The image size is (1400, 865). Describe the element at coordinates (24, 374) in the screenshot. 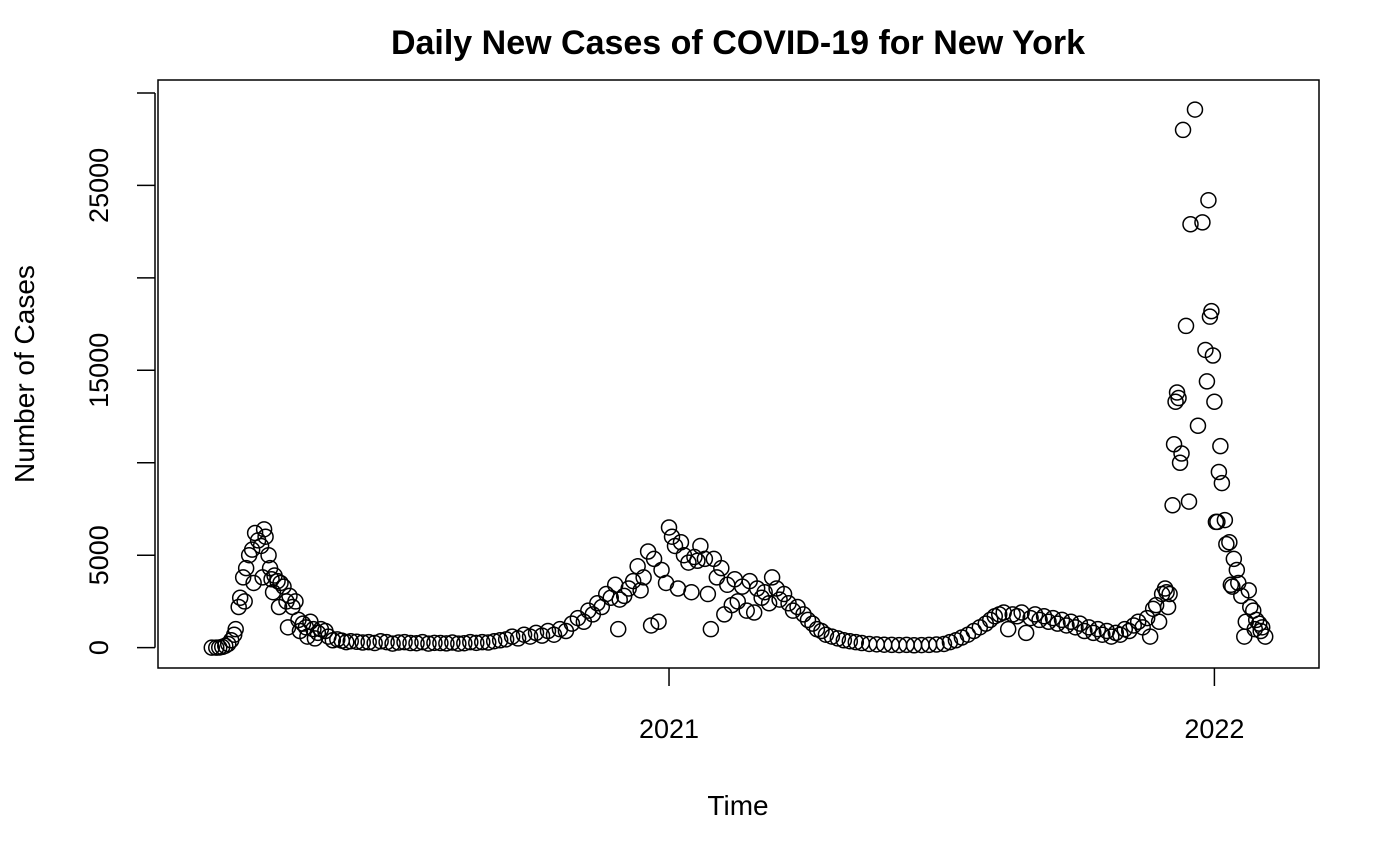

I see `y-axis-label: Number of Cases` at that location.